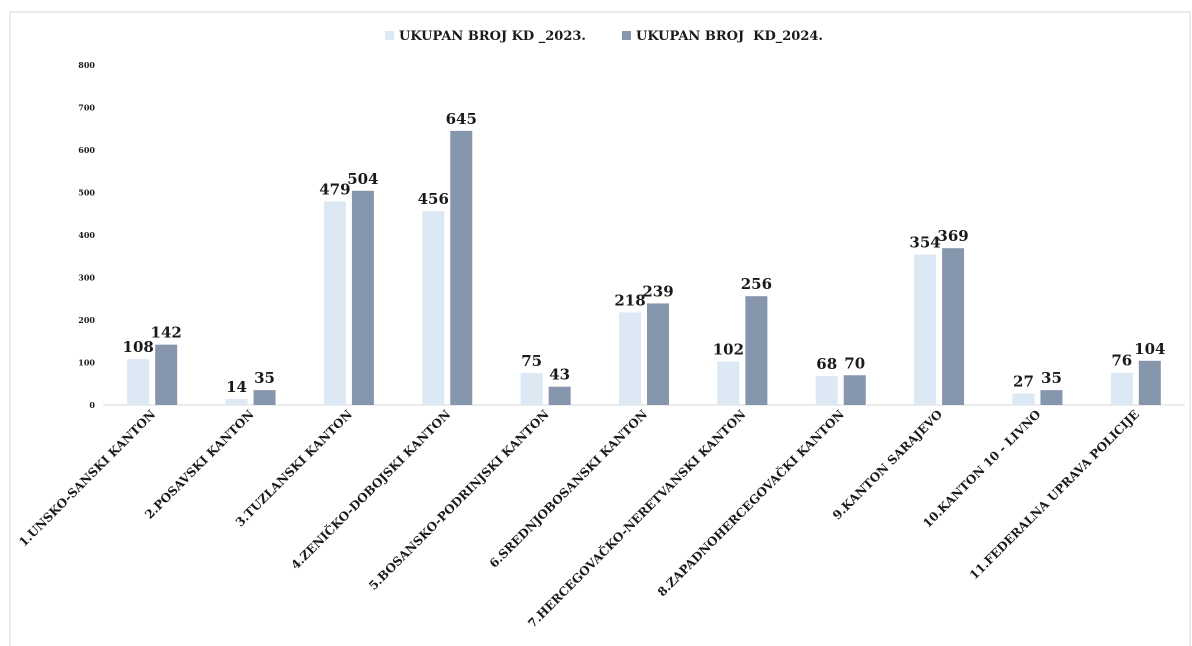  What do you see at coordinates (166, 333) in the screenshot?
I see `data-label: 142` at bounding box center [166, 333].